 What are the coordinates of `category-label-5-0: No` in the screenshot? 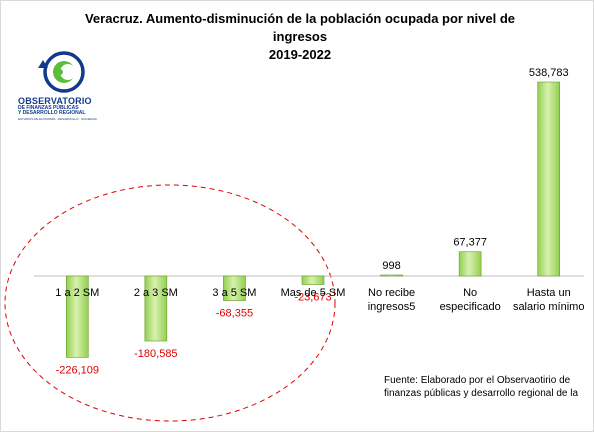 It's located at (470, 293).